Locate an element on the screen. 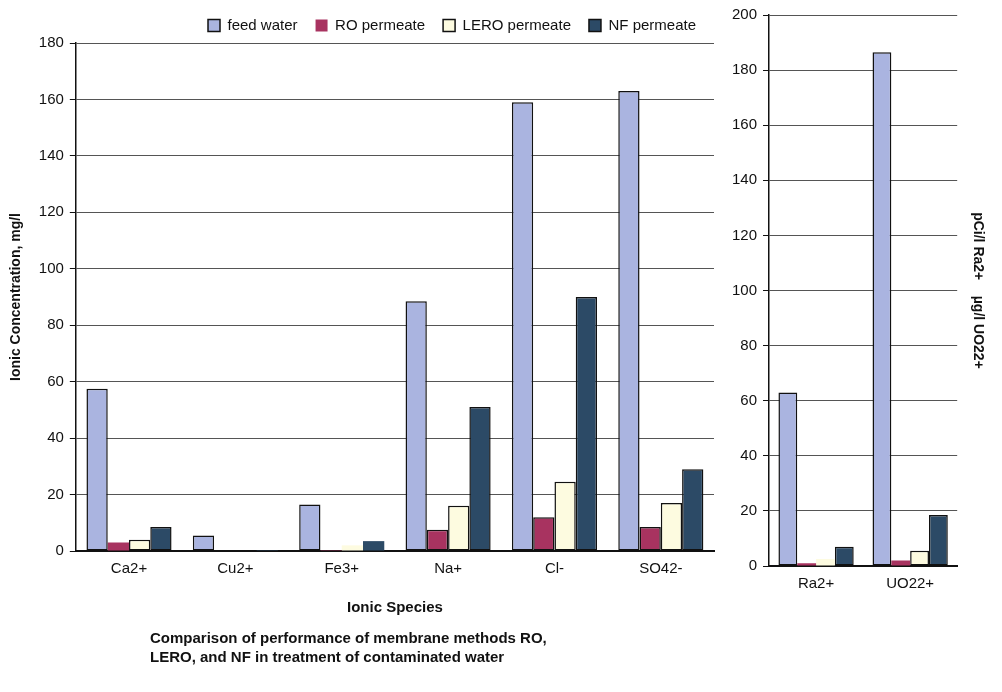 The width and height of the screenshot is (1002, 692). x-tick-label: Cu2+ is located at coordinates (235, 568).